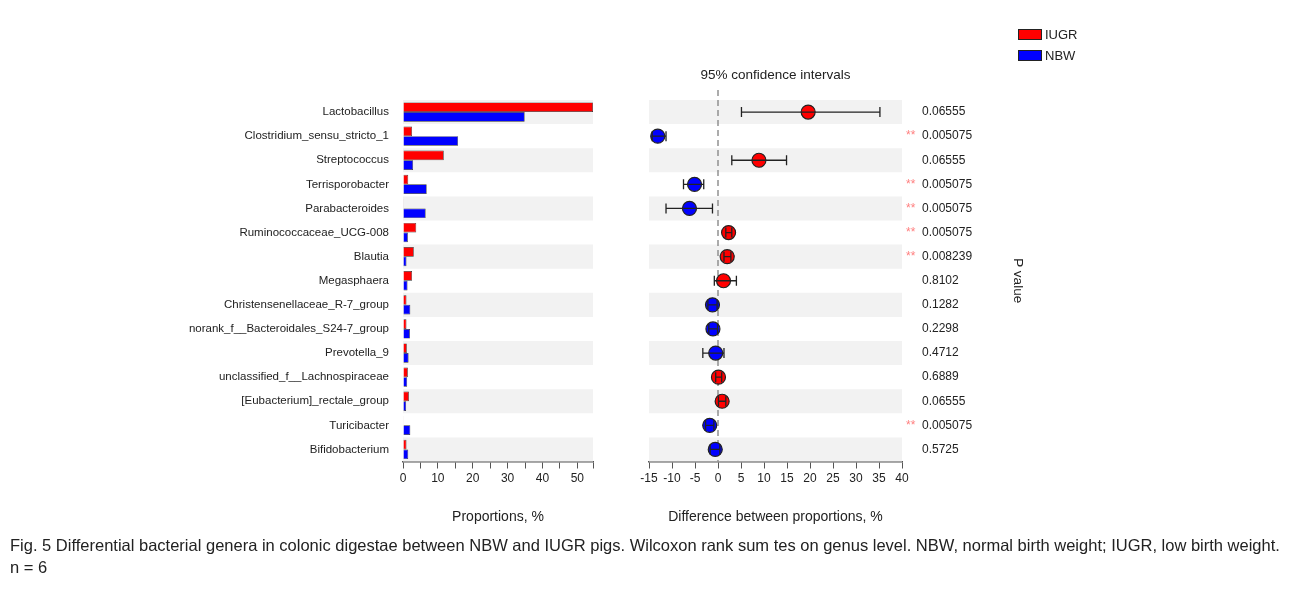 Image resolution: width=1292 pixels, height=590 pixels. What do you see at coordinates (941, 448) in the screenshot?
I see `y2-tick-label: 0.5725` at bounding box center [941, 448].